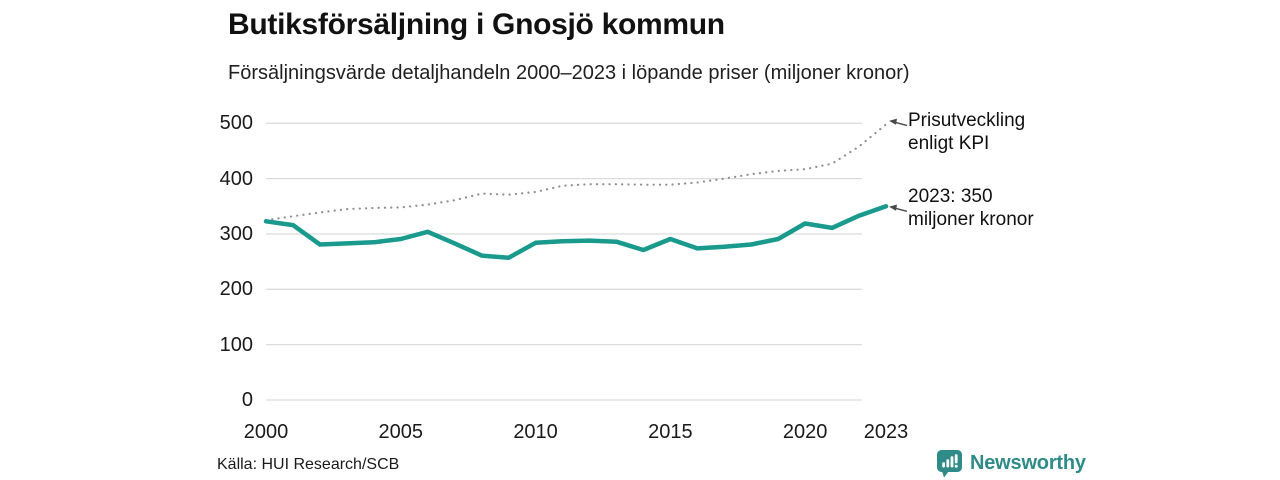 The image size is (1280, 480). Describe the element at coordinates (308, 464) in the screenshot. I see `source-note: Källa: HUI Research/SCB` at that location.